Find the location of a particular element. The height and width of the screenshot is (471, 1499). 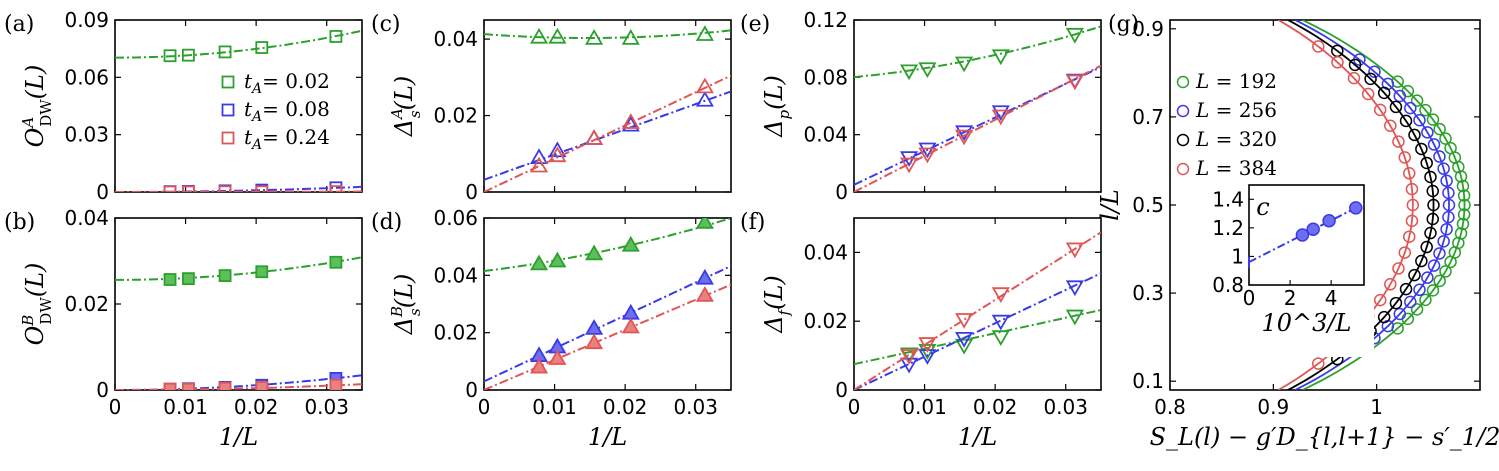

fit-line-red is located at coordinates (238, 386).